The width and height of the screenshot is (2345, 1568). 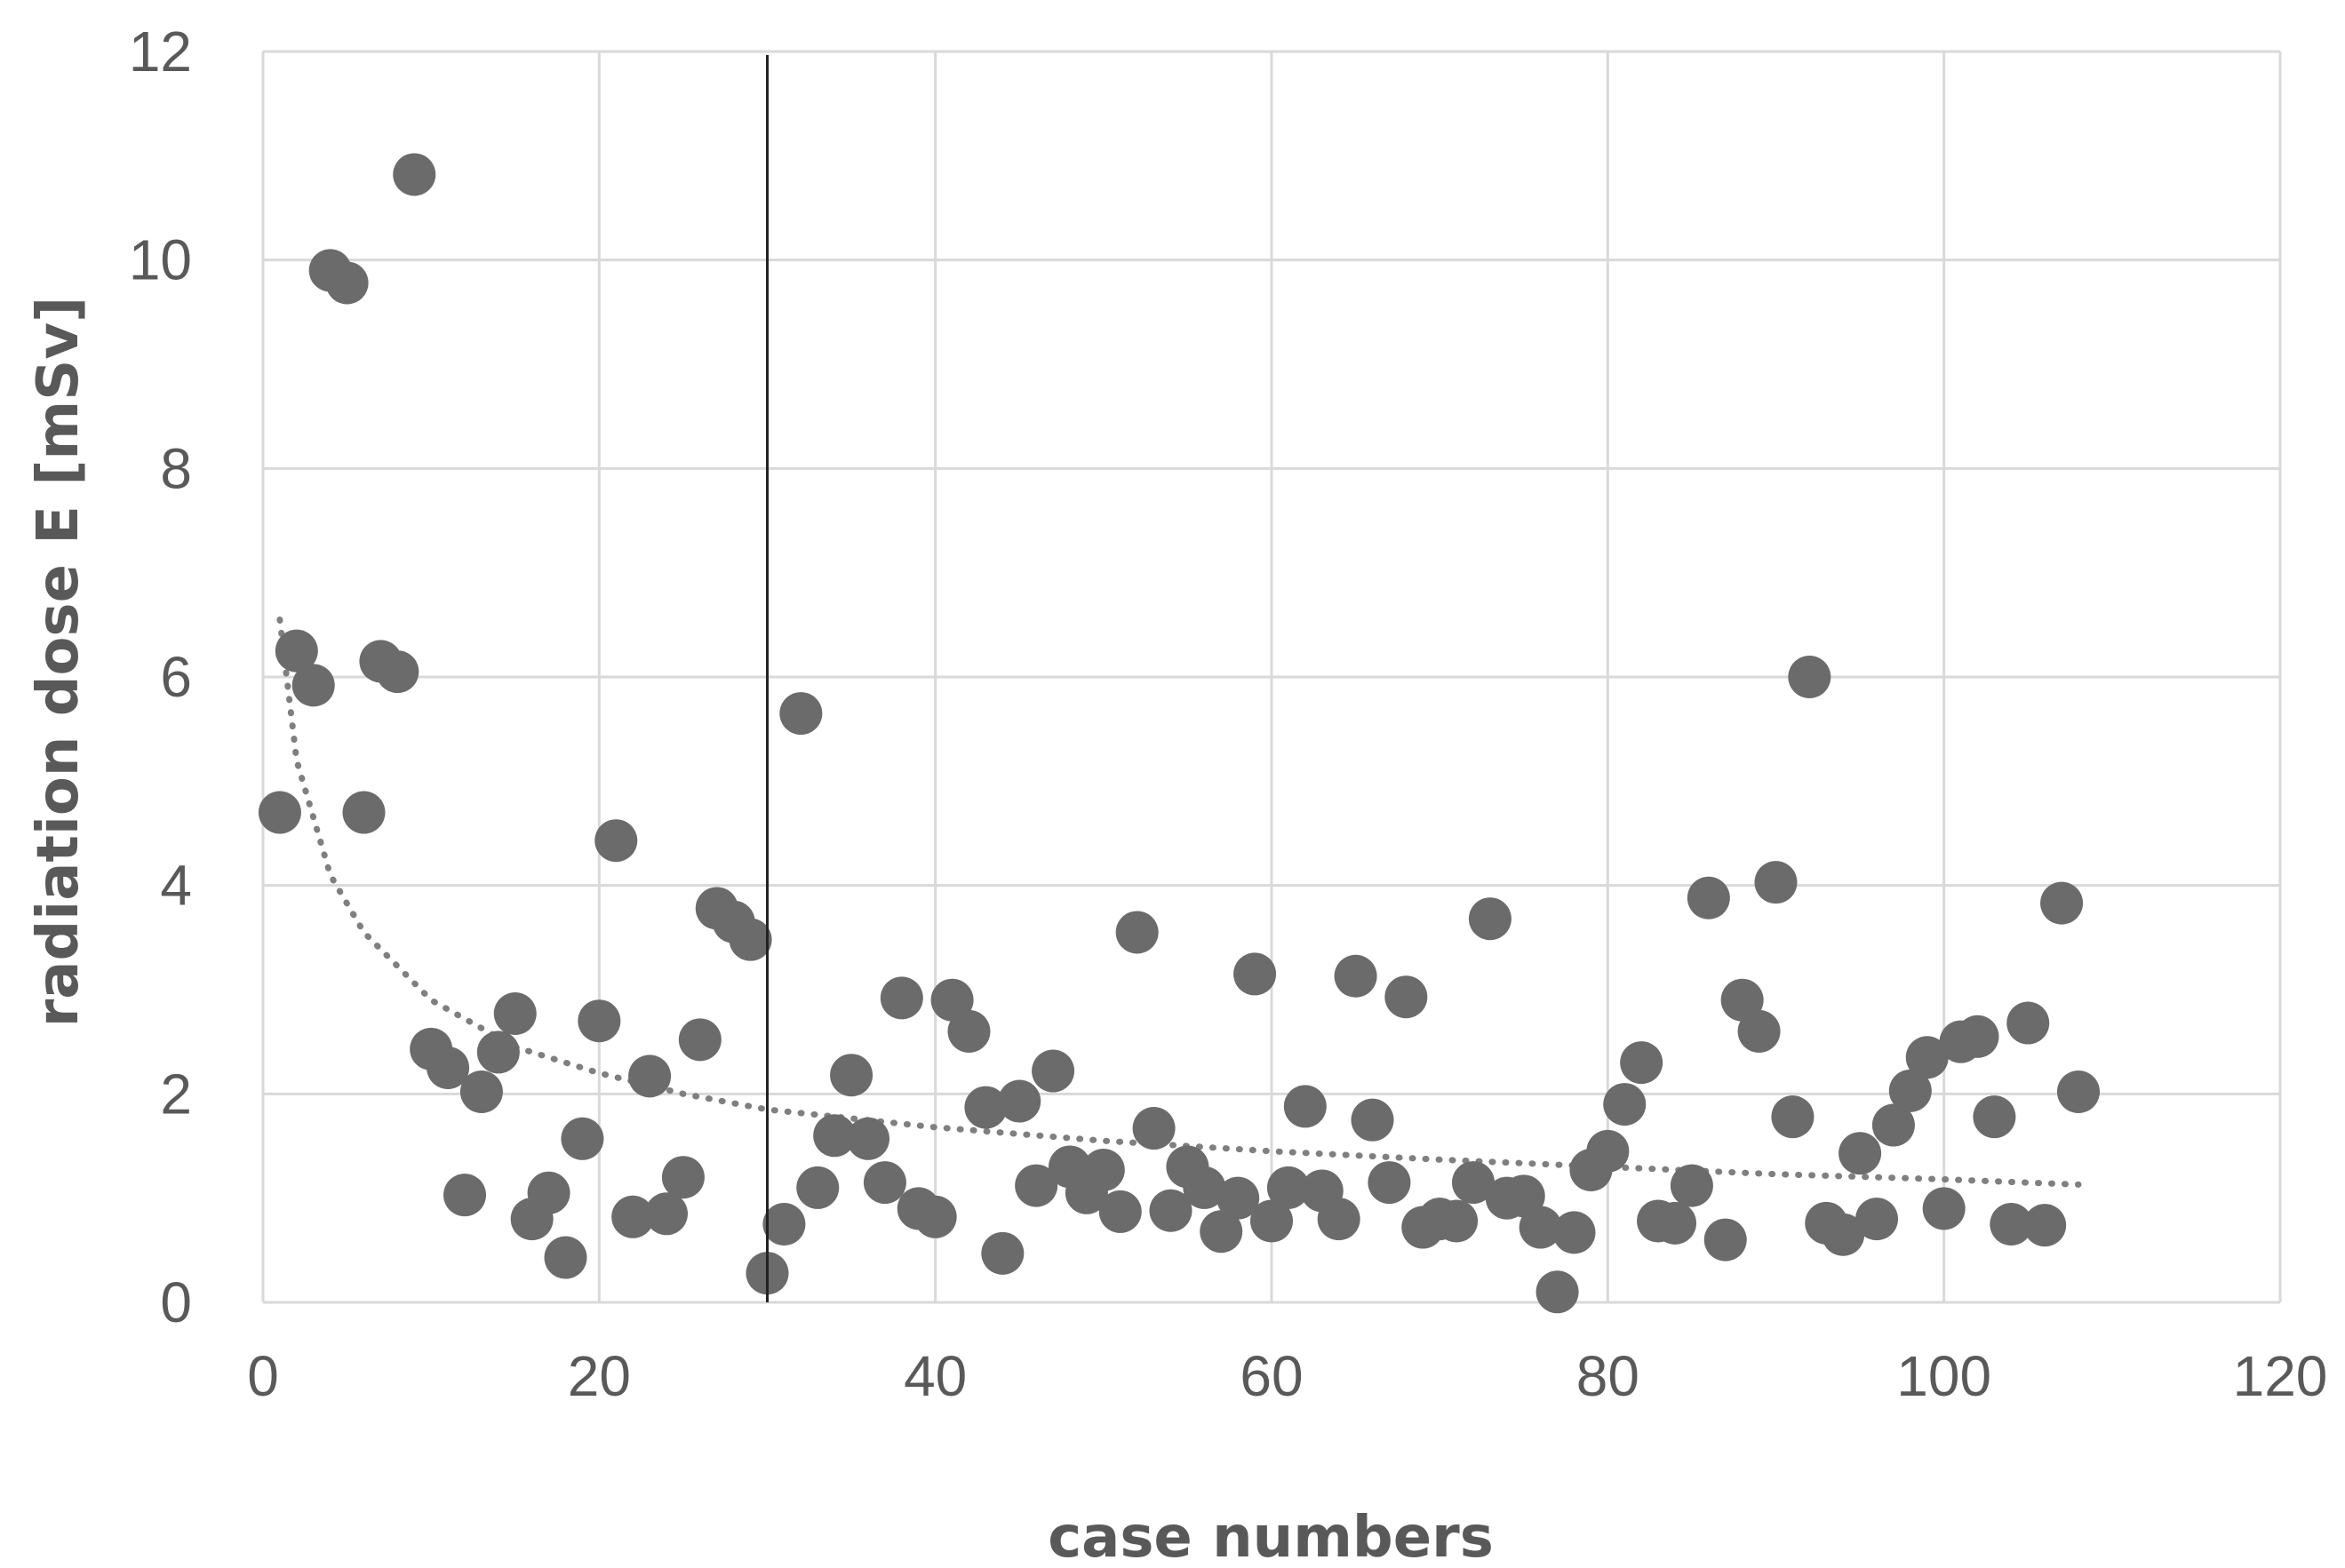 I want to click on x-tick-label: 60, so click(x=1271, y=1376).